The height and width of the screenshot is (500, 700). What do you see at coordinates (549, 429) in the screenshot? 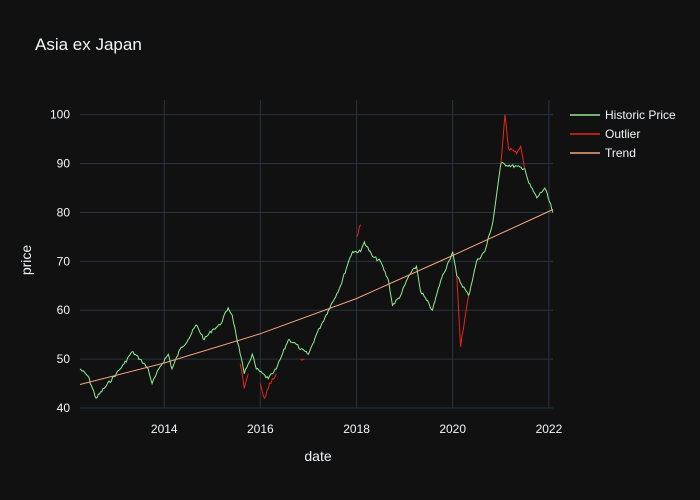
I see `x-tick-label: 2022` at bounding box center [549, 429].